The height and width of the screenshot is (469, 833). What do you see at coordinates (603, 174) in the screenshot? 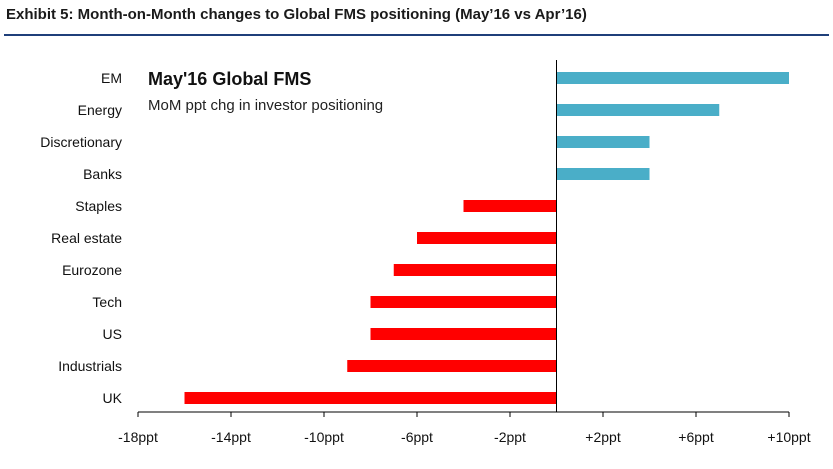
I see `bar-banks` at bounding box center [603, 174].